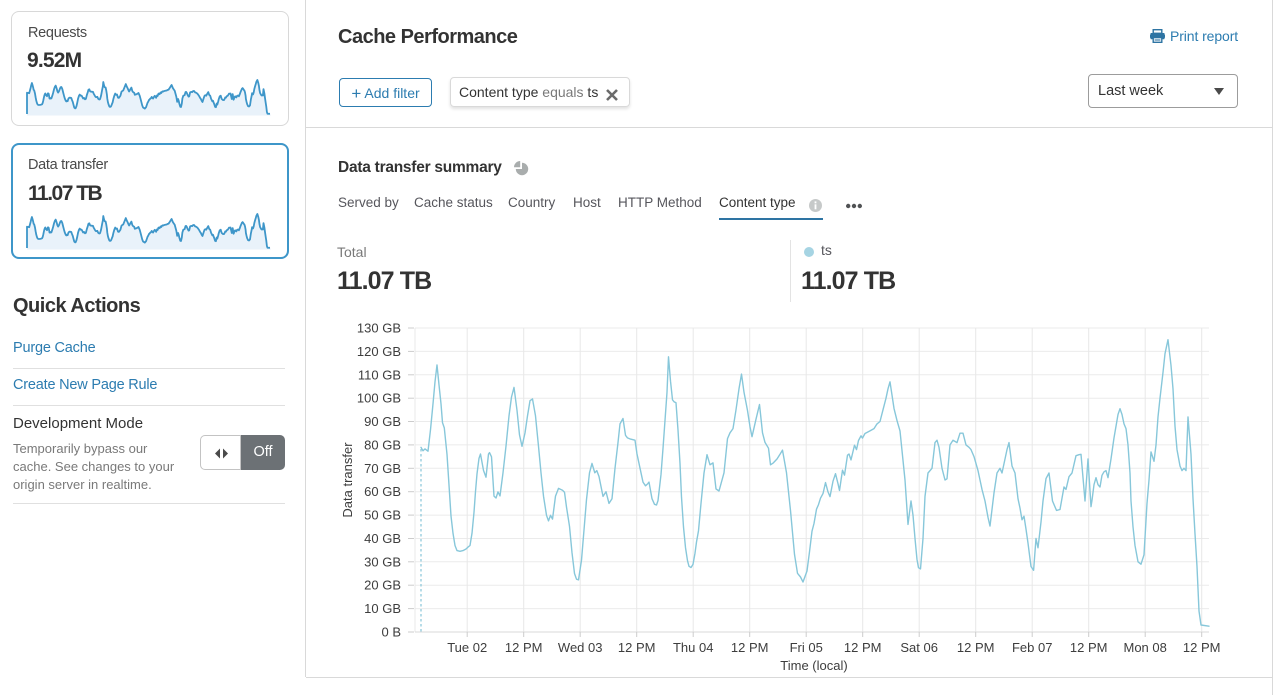 The image size is (1285, 695). I want to click on svg-text: 50 GB, so click(382, 515).